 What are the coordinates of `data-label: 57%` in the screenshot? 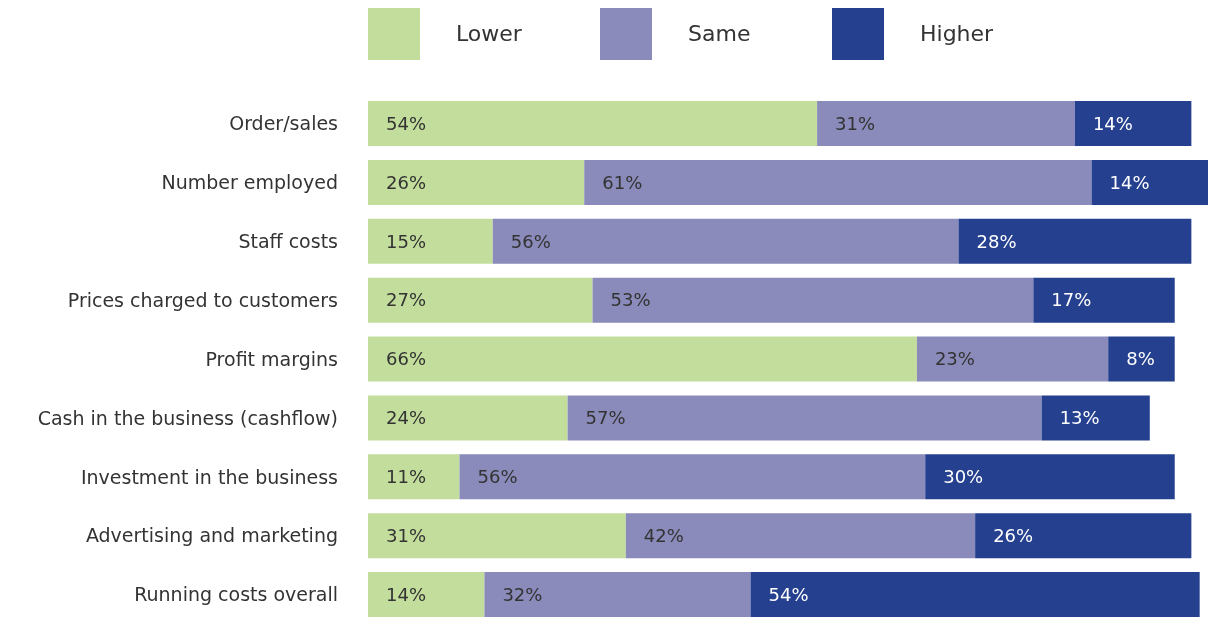 It's located at (605, 418).